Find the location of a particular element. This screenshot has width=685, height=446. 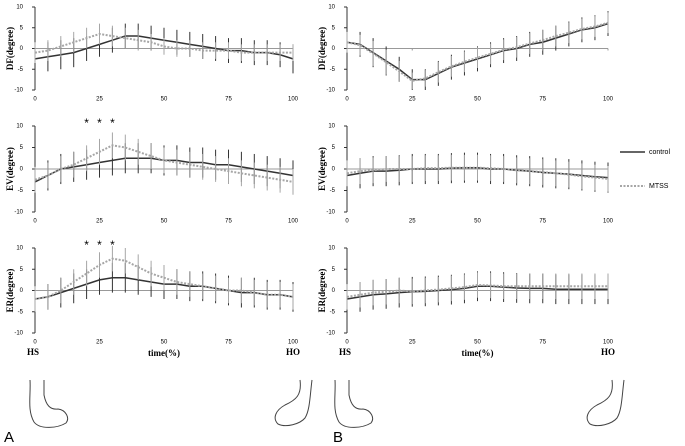

foot-icons is located at coordinates (327, 403).